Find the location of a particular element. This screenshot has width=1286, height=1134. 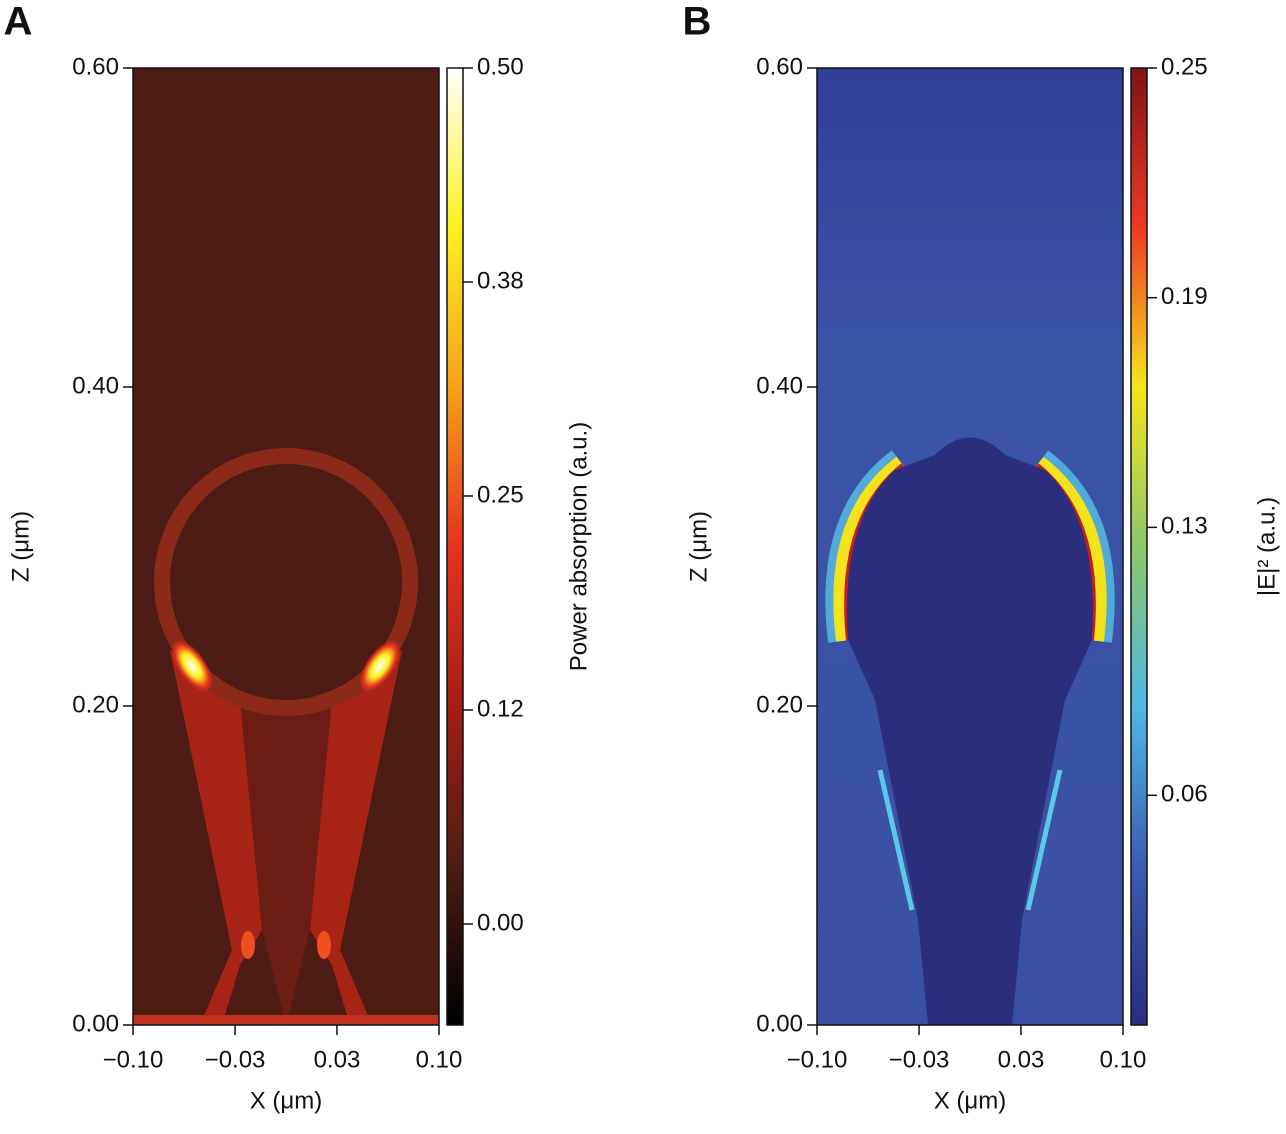

panel-label: A is located at coordinates (18, 22).